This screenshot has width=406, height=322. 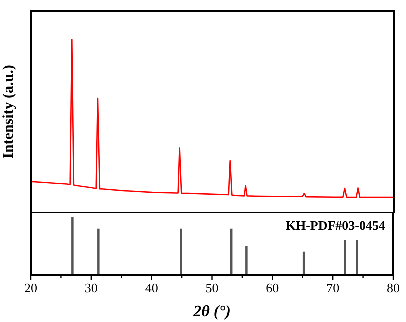 I want to click on x-tick-label: 30, so click(x=91, y=288).